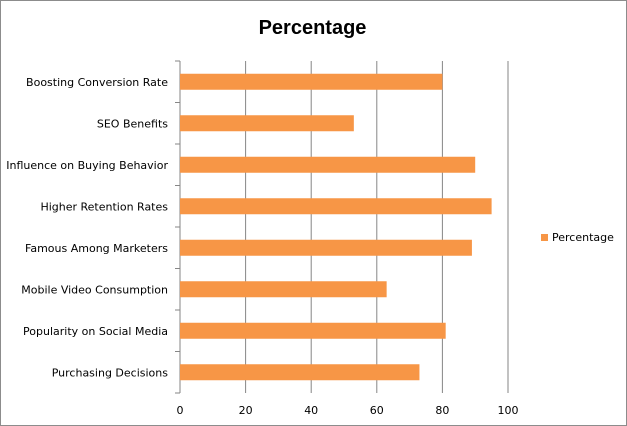  What do you see at coordinates (95, 331) in the screenshot?
I see `y-tick-label: Popularity on Social Media` at bounding box center [95, 331].